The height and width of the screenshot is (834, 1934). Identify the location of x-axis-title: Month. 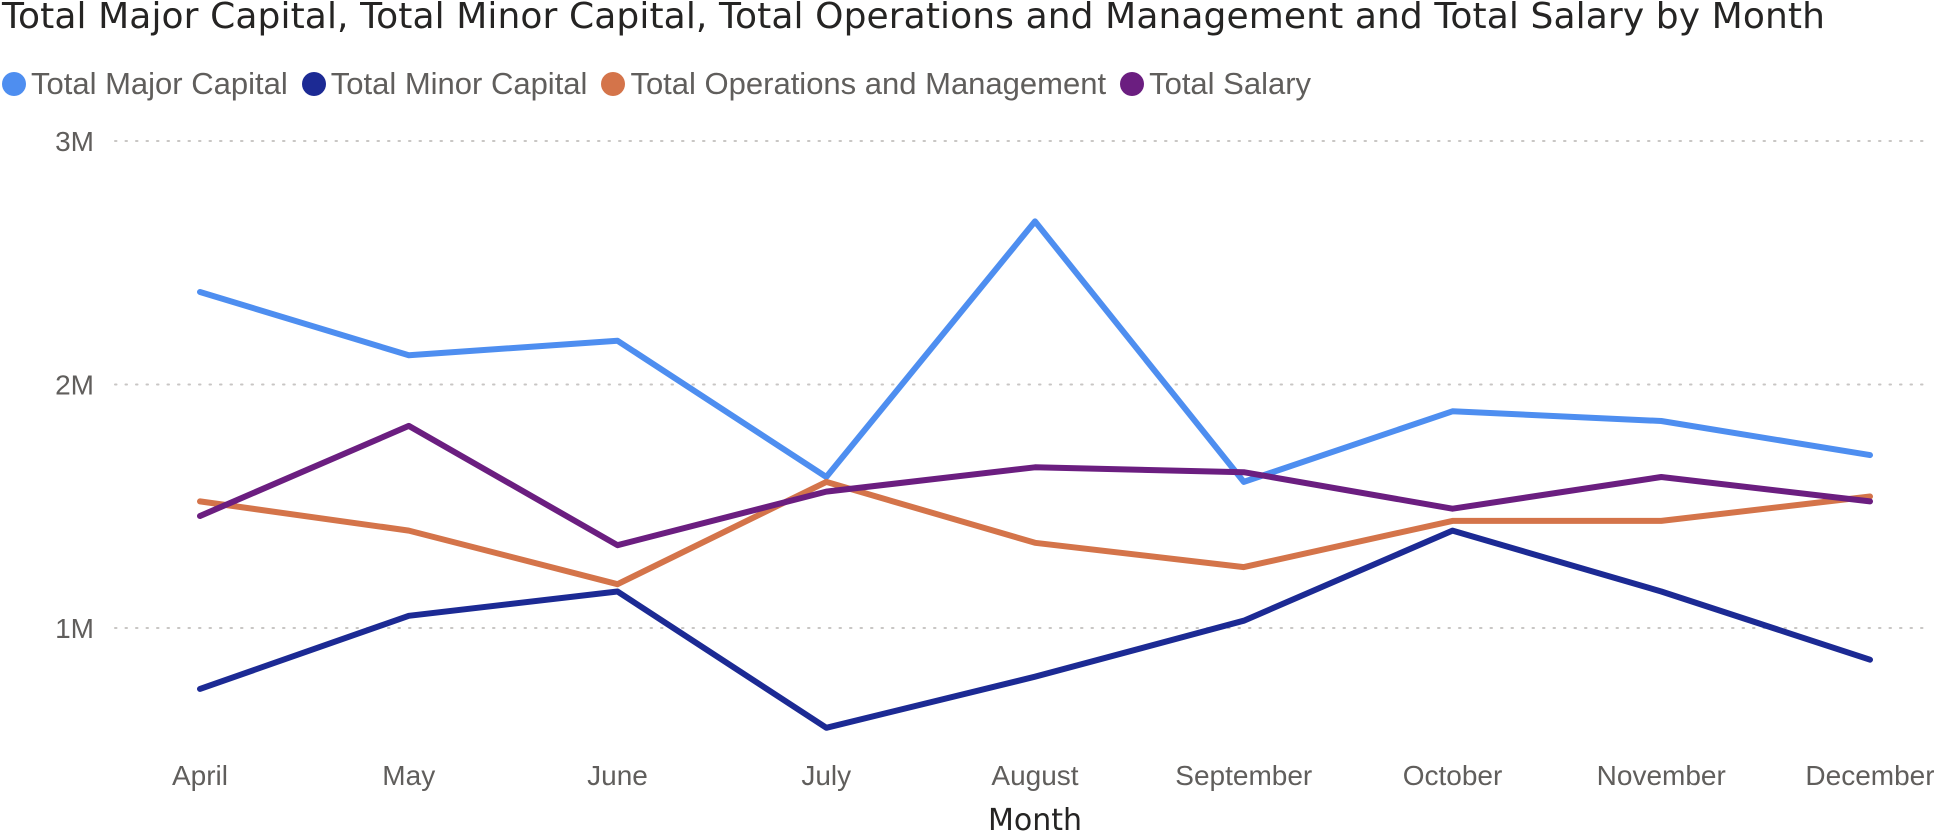
(1035, 818).